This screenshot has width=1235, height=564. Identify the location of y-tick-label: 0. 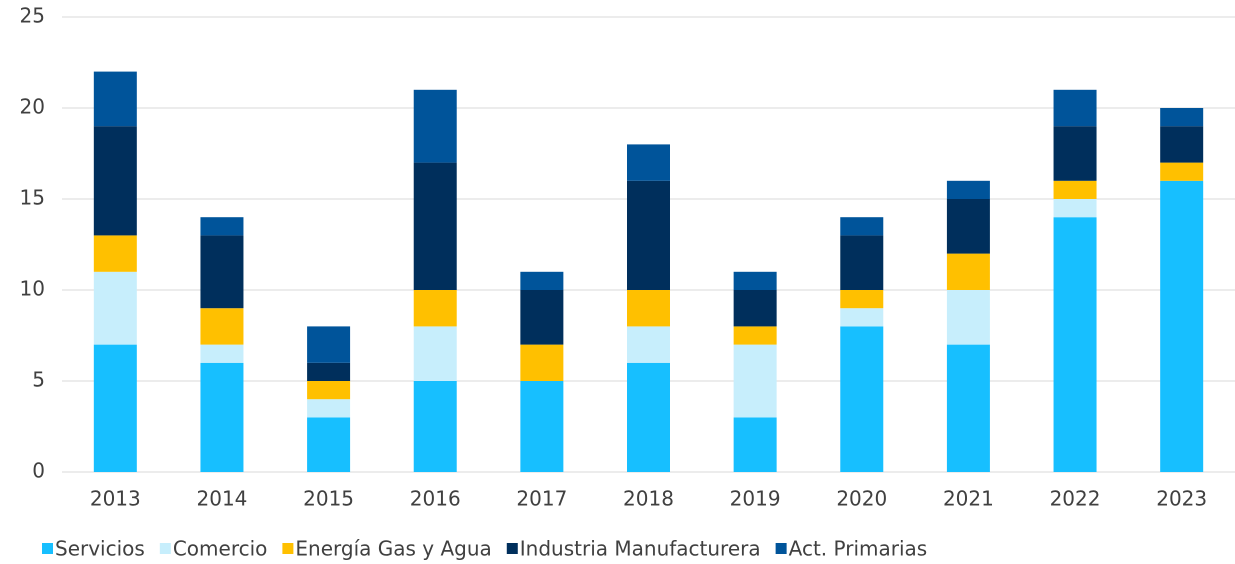
(38, 471).